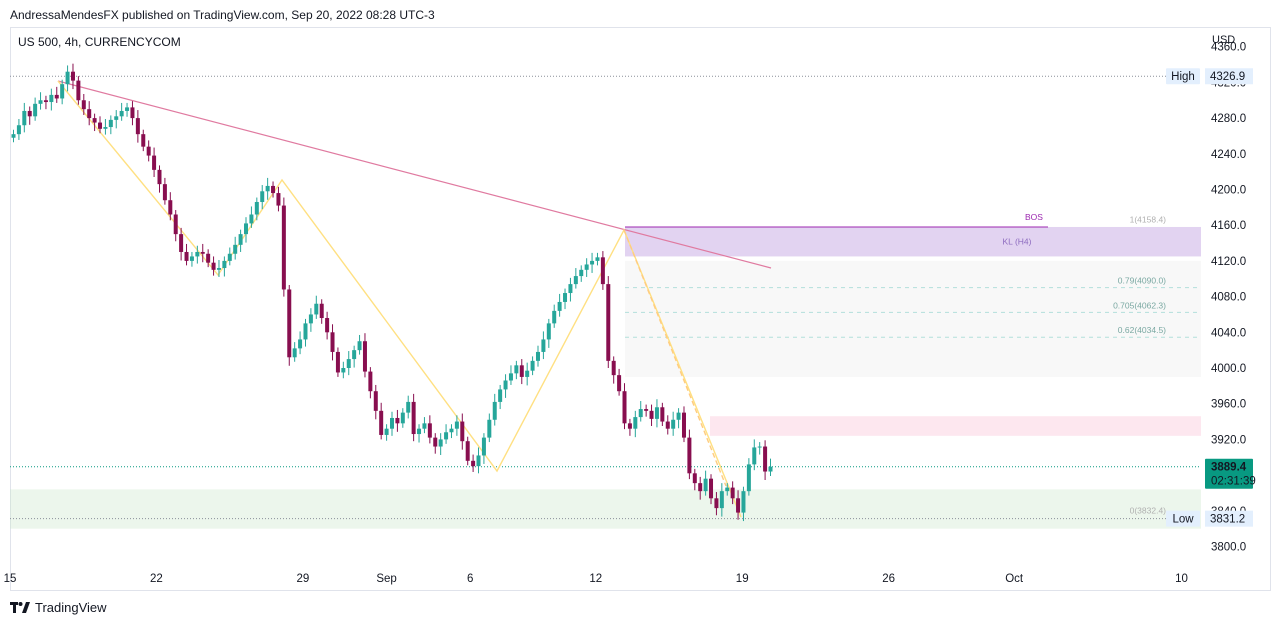 The height and width of the screenshot is (627, 1280). Describe the element at coordinates (1148, 511) in the screenshot. I see `fib-label: 0(3832.4)` at that location.